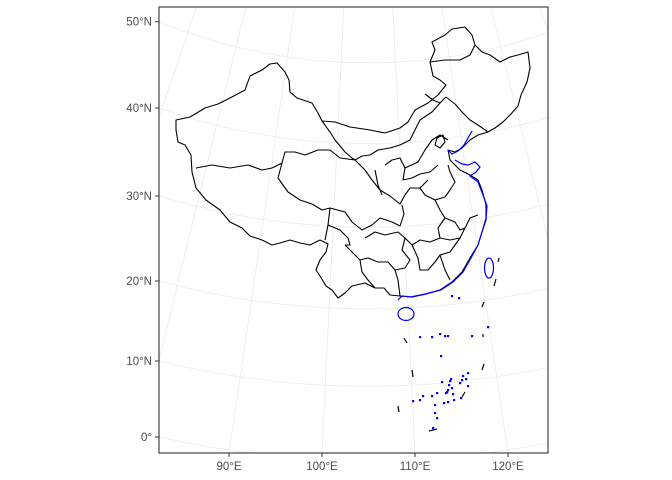 Image resolution: width=672 pixels, height=480 pixels. What do you see at coordinates (489, 268) in the screenshot?
I see `taiwan-island` at bounding box center [489, 268].